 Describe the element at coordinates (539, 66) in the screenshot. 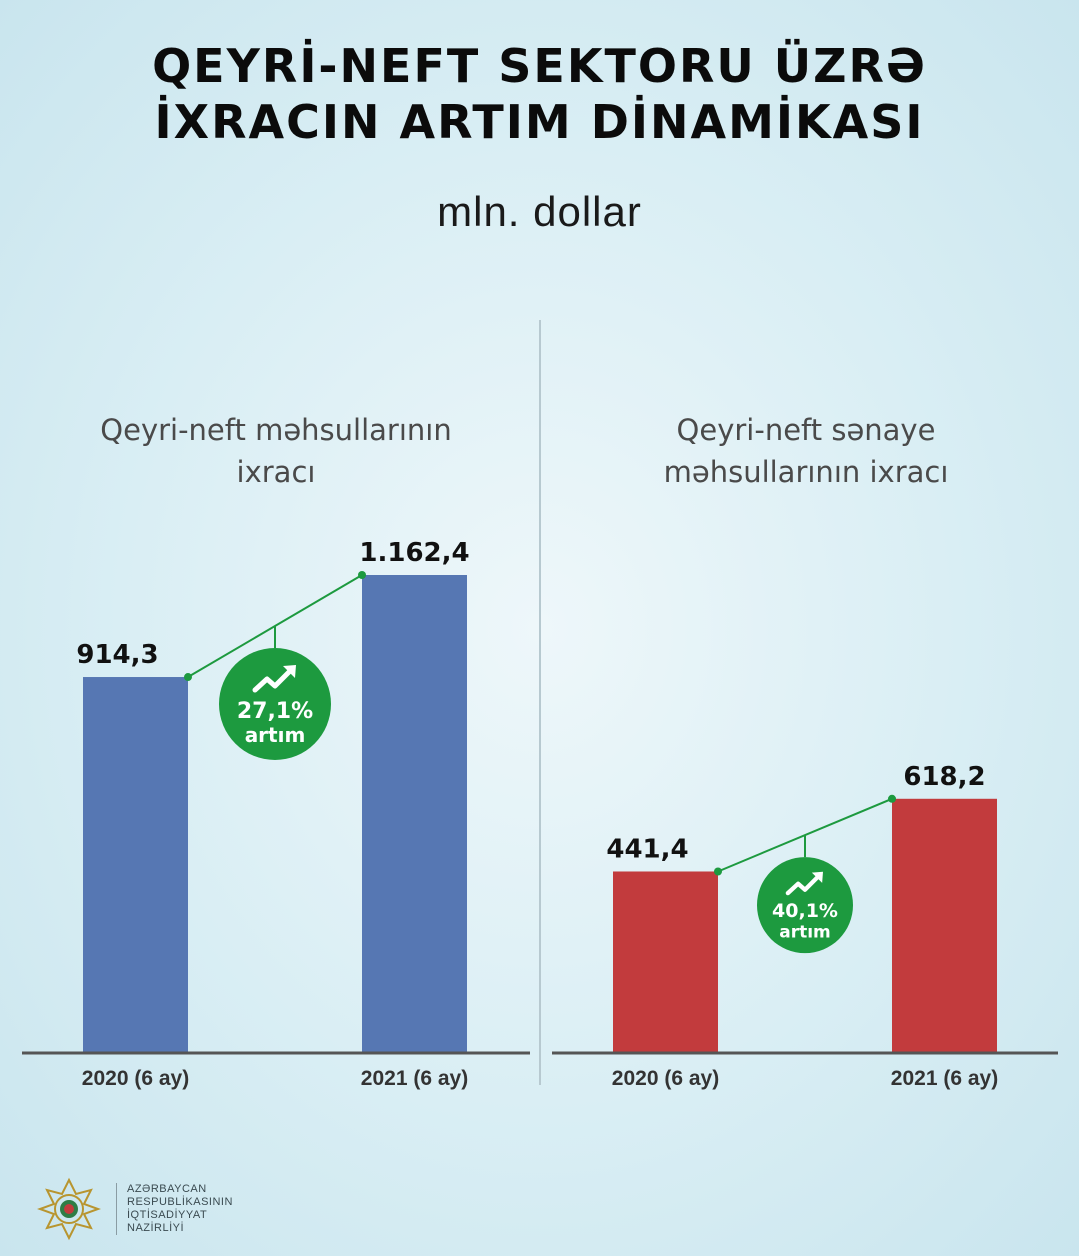

I see `title-line-1: QEYRİ-NEFT SEKTORU ÜZRƏ` at that location.